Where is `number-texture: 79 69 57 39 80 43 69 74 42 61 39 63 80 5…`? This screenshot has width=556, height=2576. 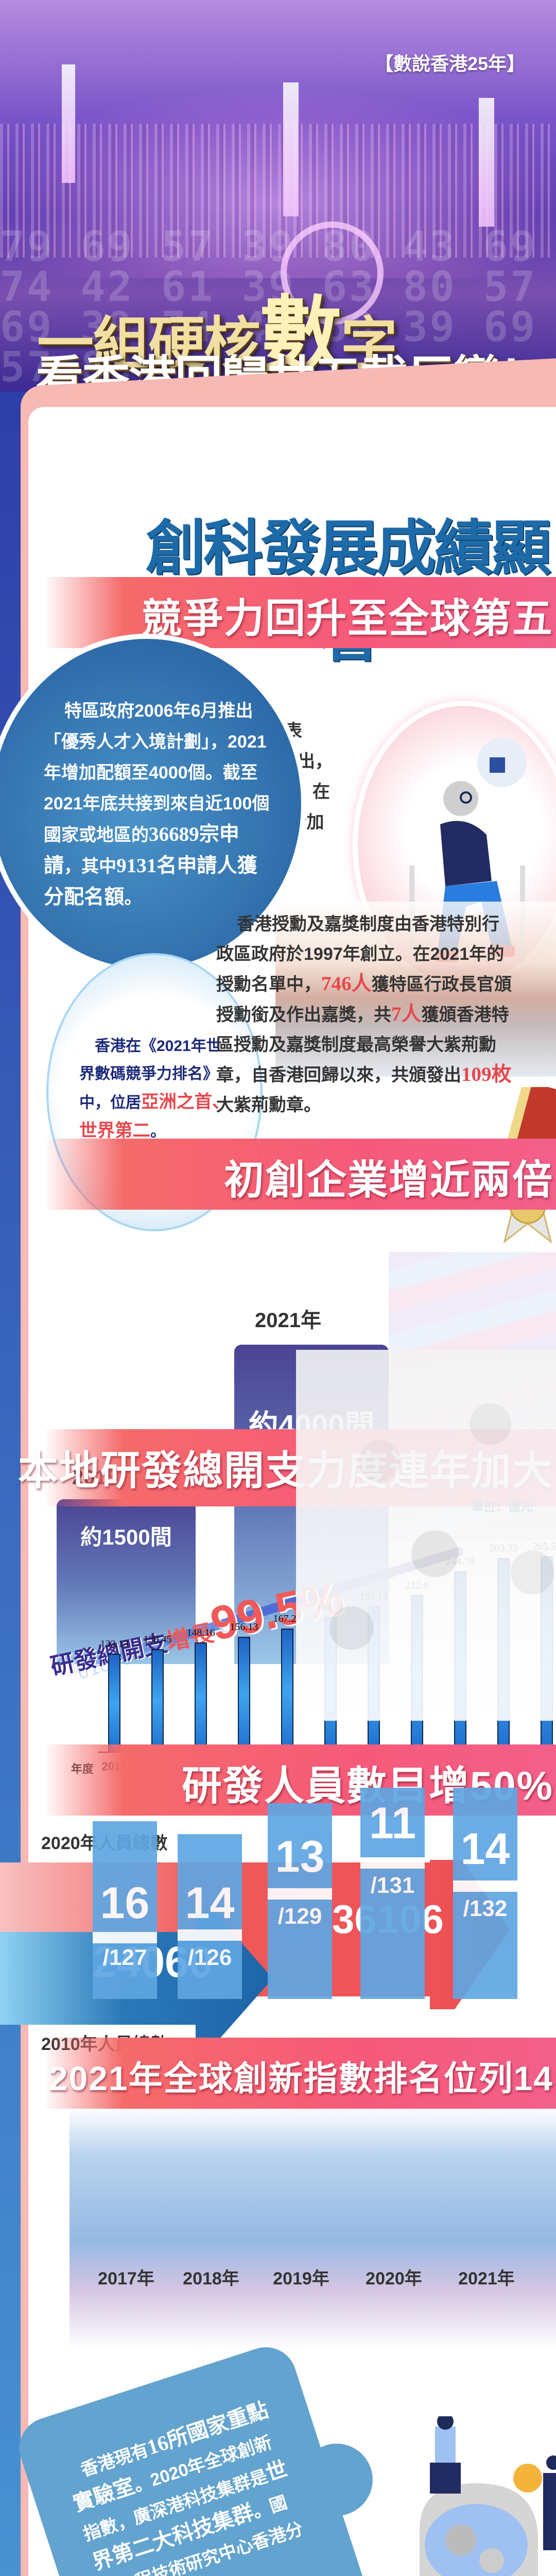
number-texture: 79 69 57 39 80 43 69 74 42 61 39 63 80 5… is located at coordinates (268, 309).